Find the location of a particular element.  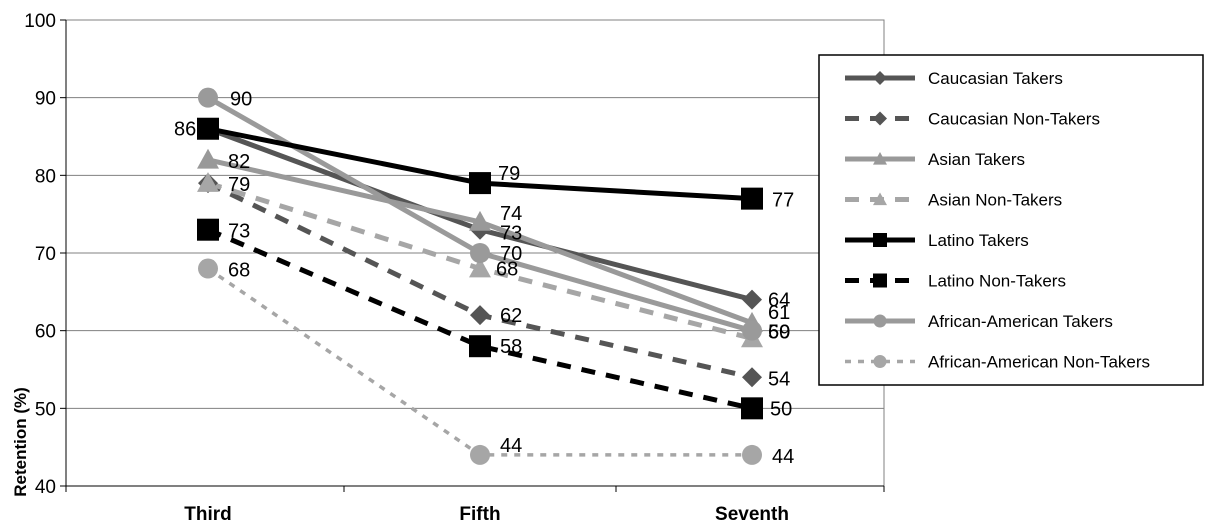

x-tick-label: Third is located at coordinates (208, 514).